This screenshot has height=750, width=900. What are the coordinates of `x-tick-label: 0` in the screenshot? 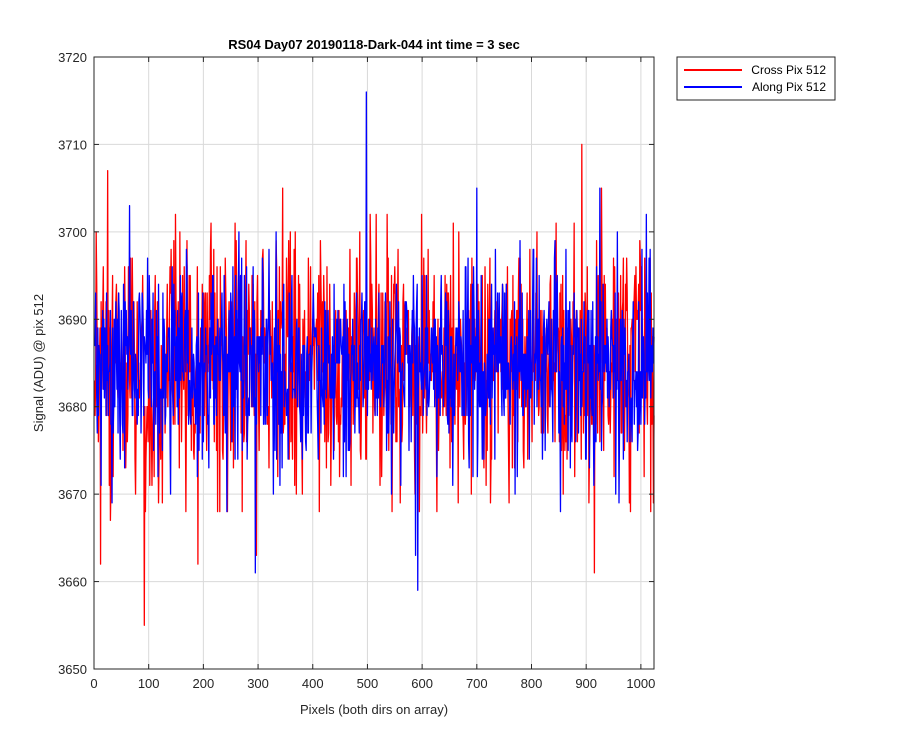 It's located at (93, 683).